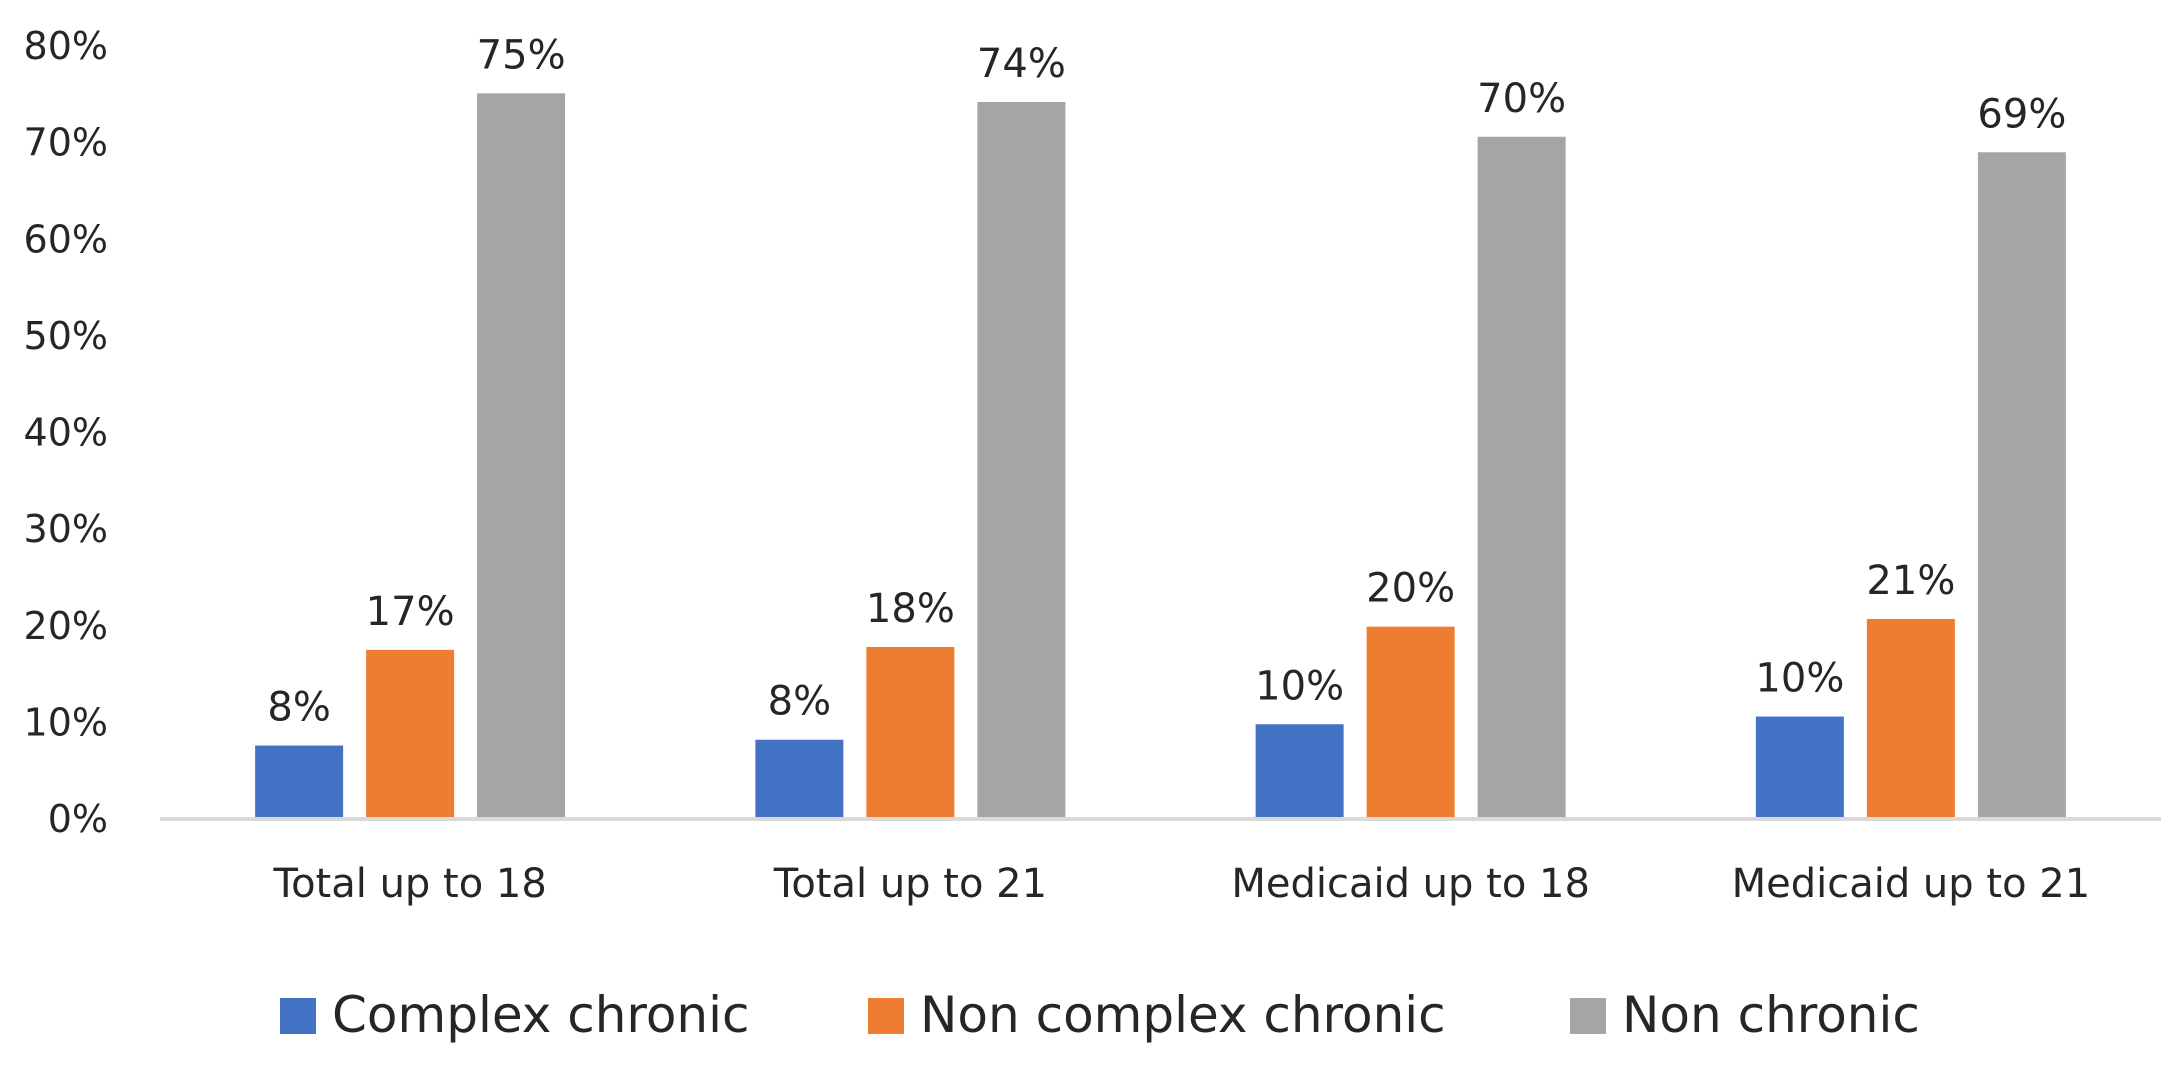 The image size is (2161, 1068). I want to click on y-tick-label: 50%, so click(66, 336).